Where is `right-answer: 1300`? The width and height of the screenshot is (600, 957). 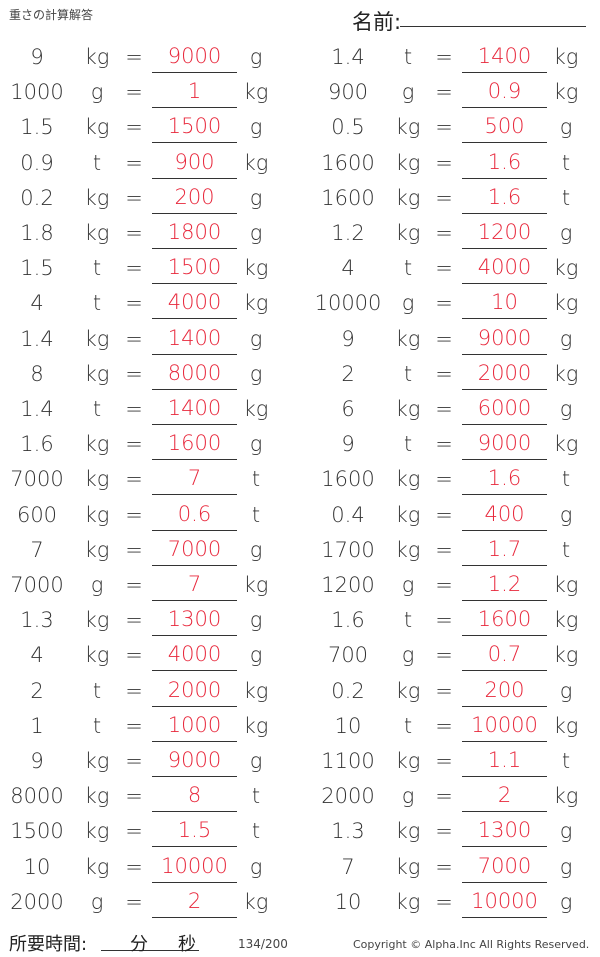 right-answer: 1300 is located at coordinates (504, 831).